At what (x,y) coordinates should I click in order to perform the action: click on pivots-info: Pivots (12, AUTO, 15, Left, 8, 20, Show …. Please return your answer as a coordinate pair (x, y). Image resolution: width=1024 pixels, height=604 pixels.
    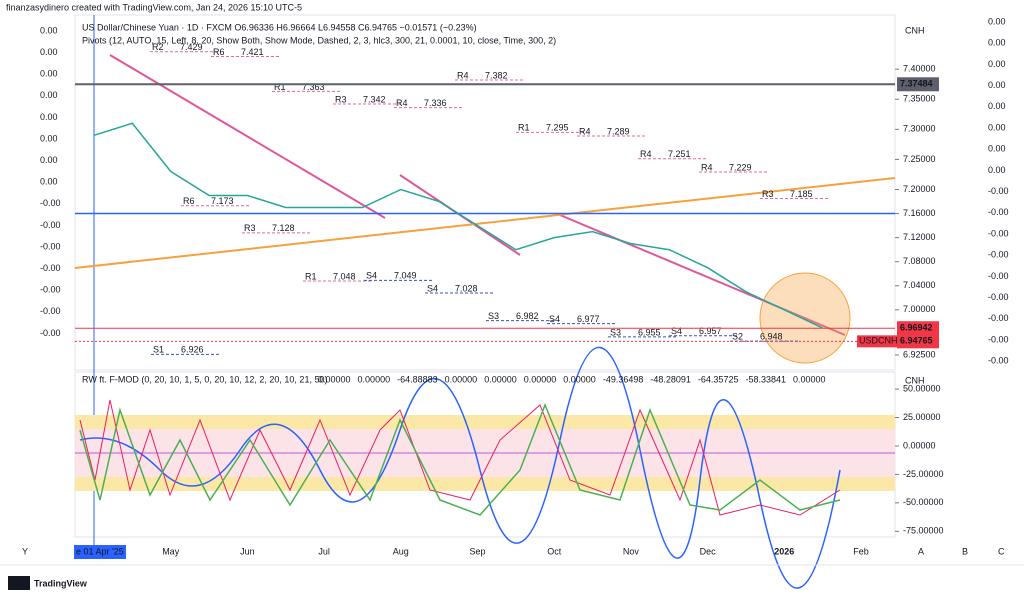
    Looking at the image, I should click on (319, 40).